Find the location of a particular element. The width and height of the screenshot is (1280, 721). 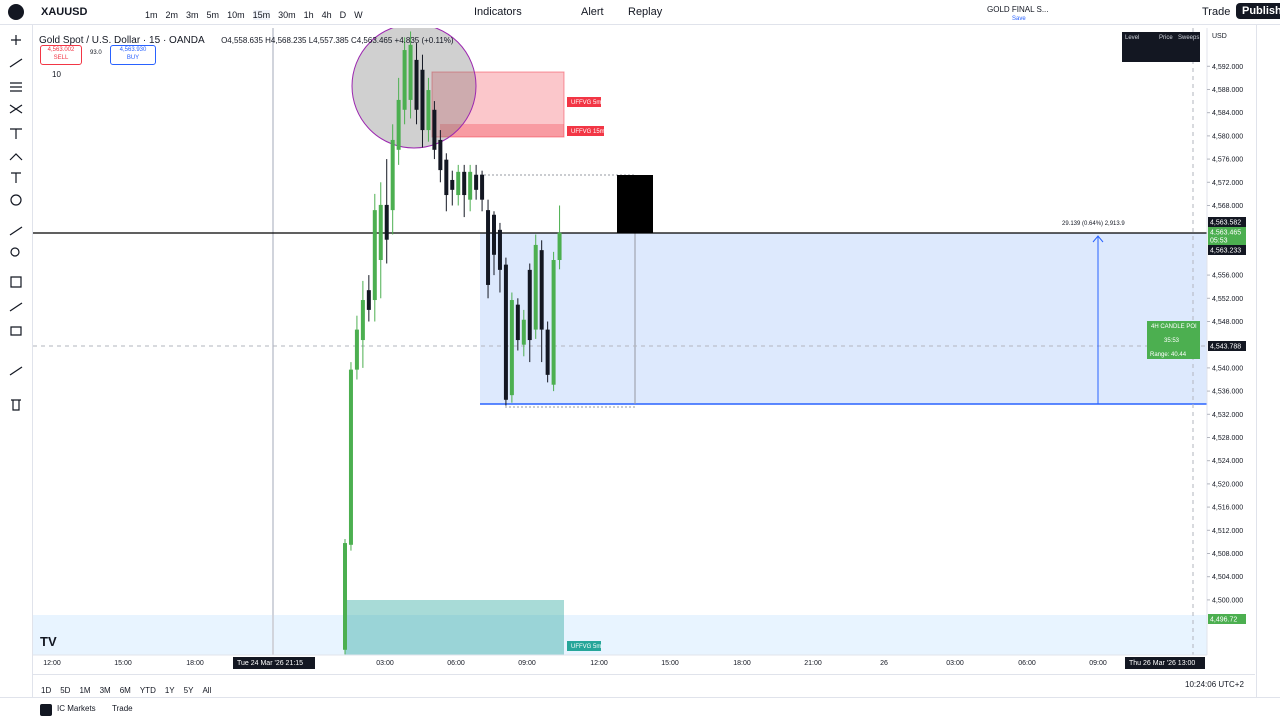

x-tick-label: 15:00 is located at coordinates (123, 663).